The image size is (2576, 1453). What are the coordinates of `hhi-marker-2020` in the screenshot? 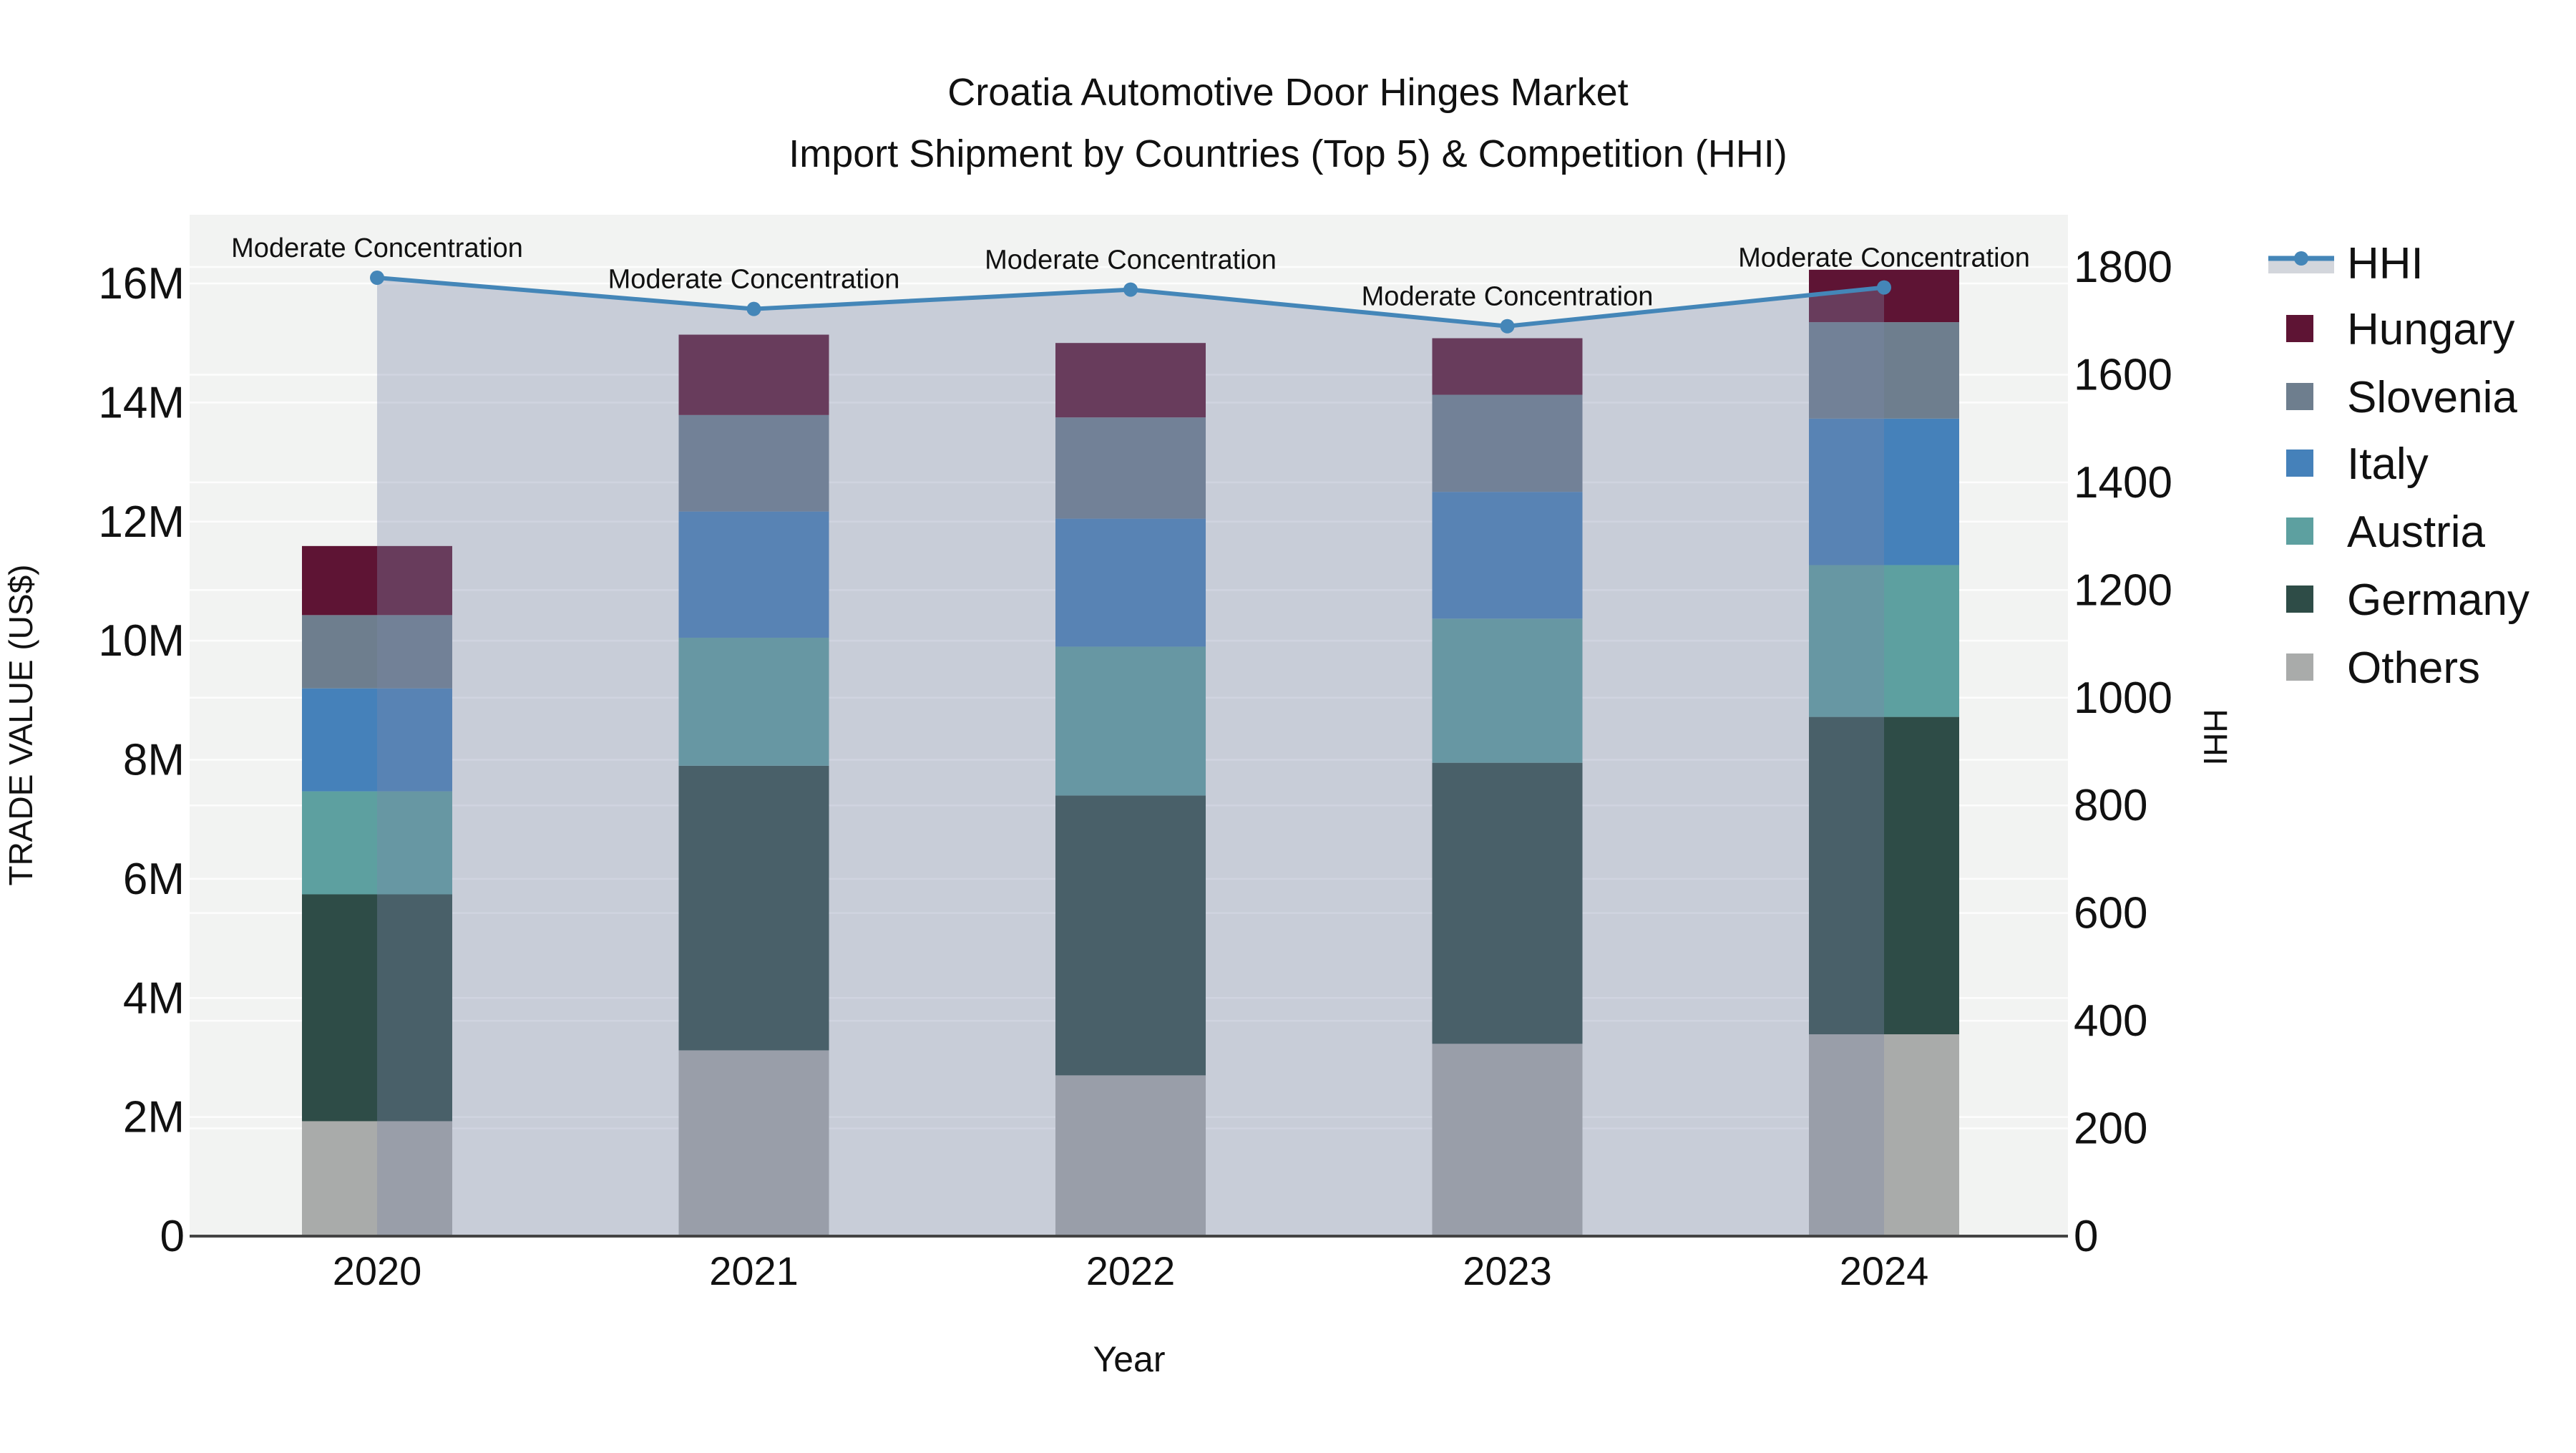 It's located at (377, 278).